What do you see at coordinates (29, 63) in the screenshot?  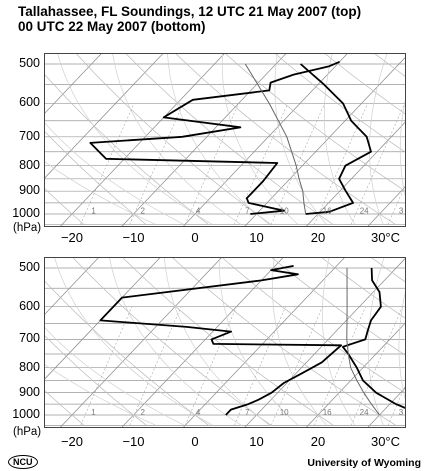 I see `pressure-tick-label: 500` at bounding box center [29, 63].